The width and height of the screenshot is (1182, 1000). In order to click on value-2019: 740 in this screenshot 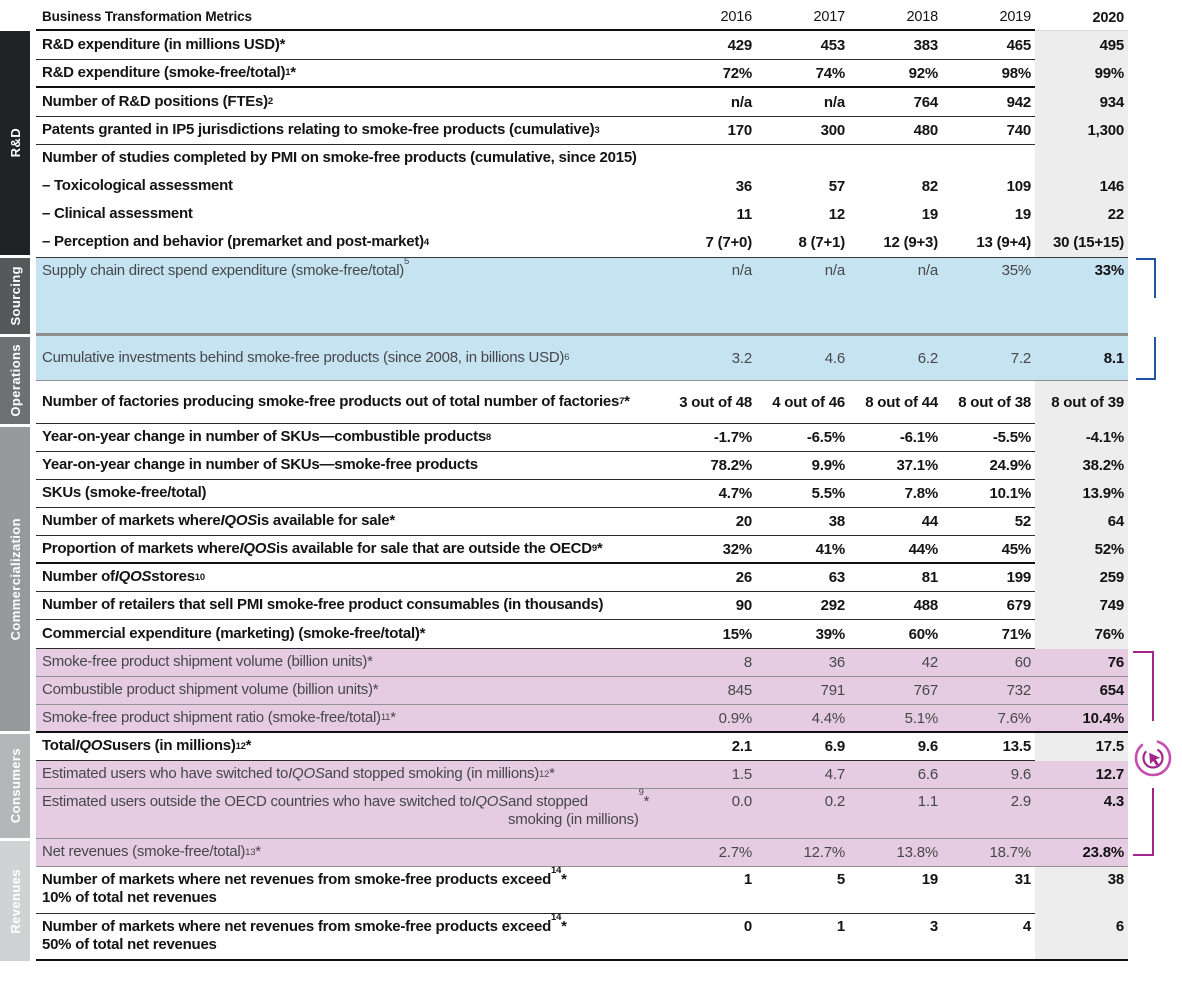, I will do `click(988, 131)`.